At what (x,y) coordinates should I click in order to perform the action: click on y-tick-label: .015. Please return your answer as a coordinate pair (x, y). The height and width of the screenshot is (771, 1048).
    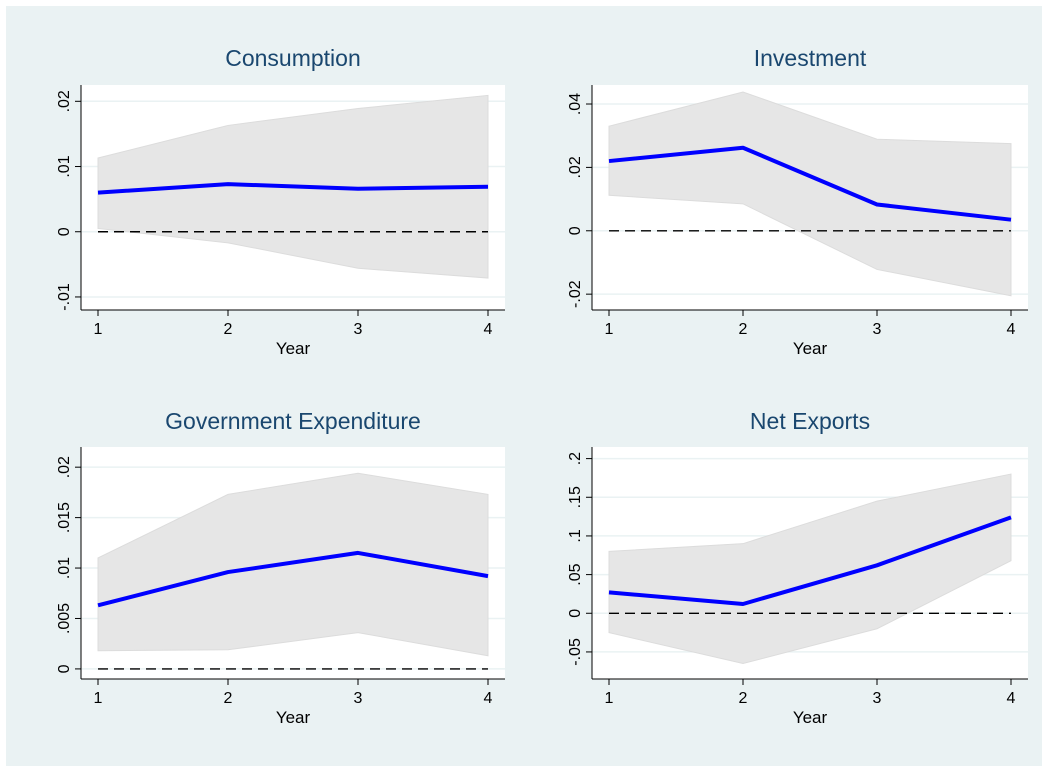
    Looking at the image, I should click on (64, 517).